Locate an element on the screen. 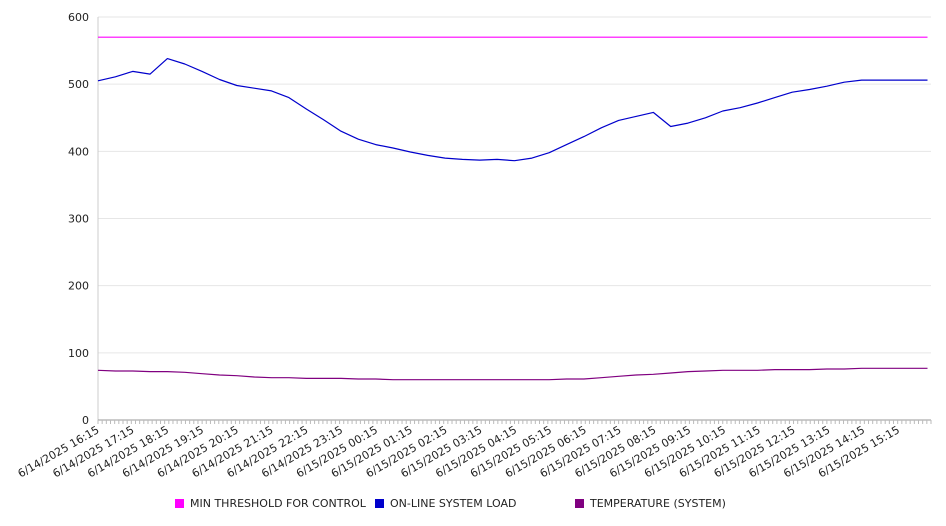  legend-item-min-threshold: MIN THRESHOLD FOR CONTROL is located at coordinates (270, 503).